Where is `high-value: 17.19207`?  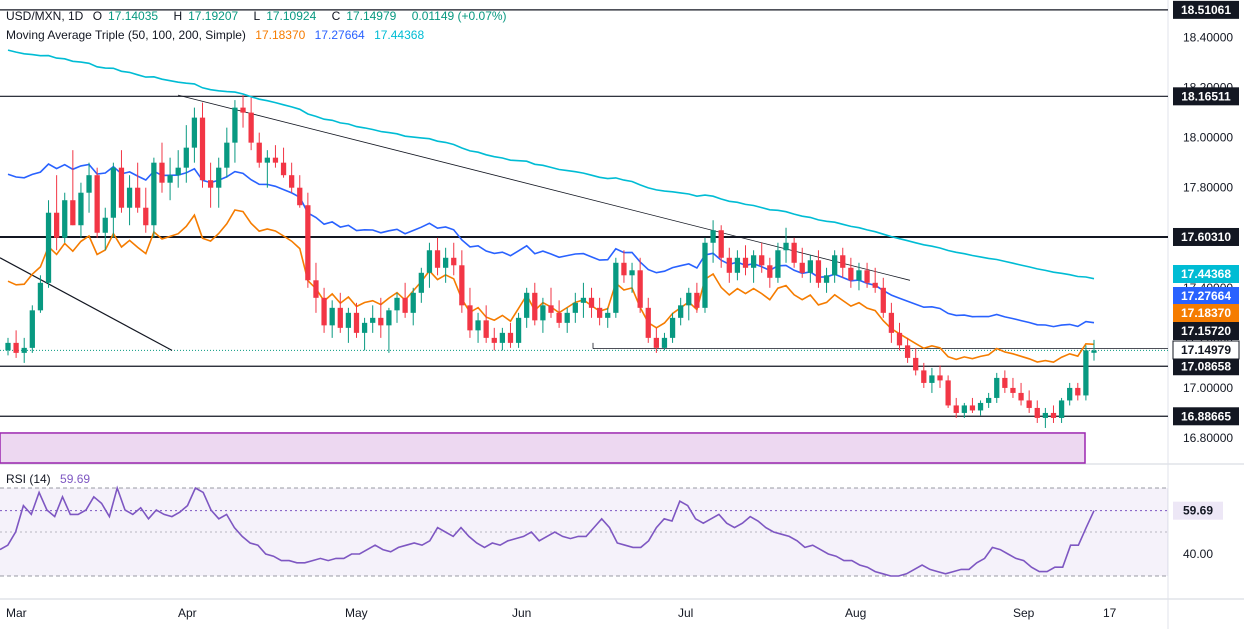 high-value: 17.19207 is located at coordinates (213, 16).